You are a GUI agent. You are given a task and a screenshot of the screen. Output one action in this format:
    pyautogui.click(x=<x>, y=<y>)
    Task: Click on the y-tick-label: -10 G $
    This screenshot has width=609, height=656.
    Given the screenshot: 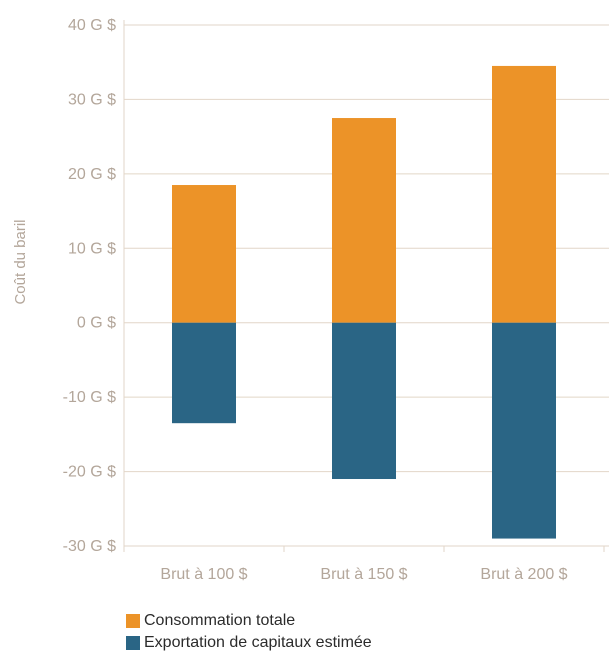 What is the action you would take?
    pyautogui.click(x=89, y=397)
    